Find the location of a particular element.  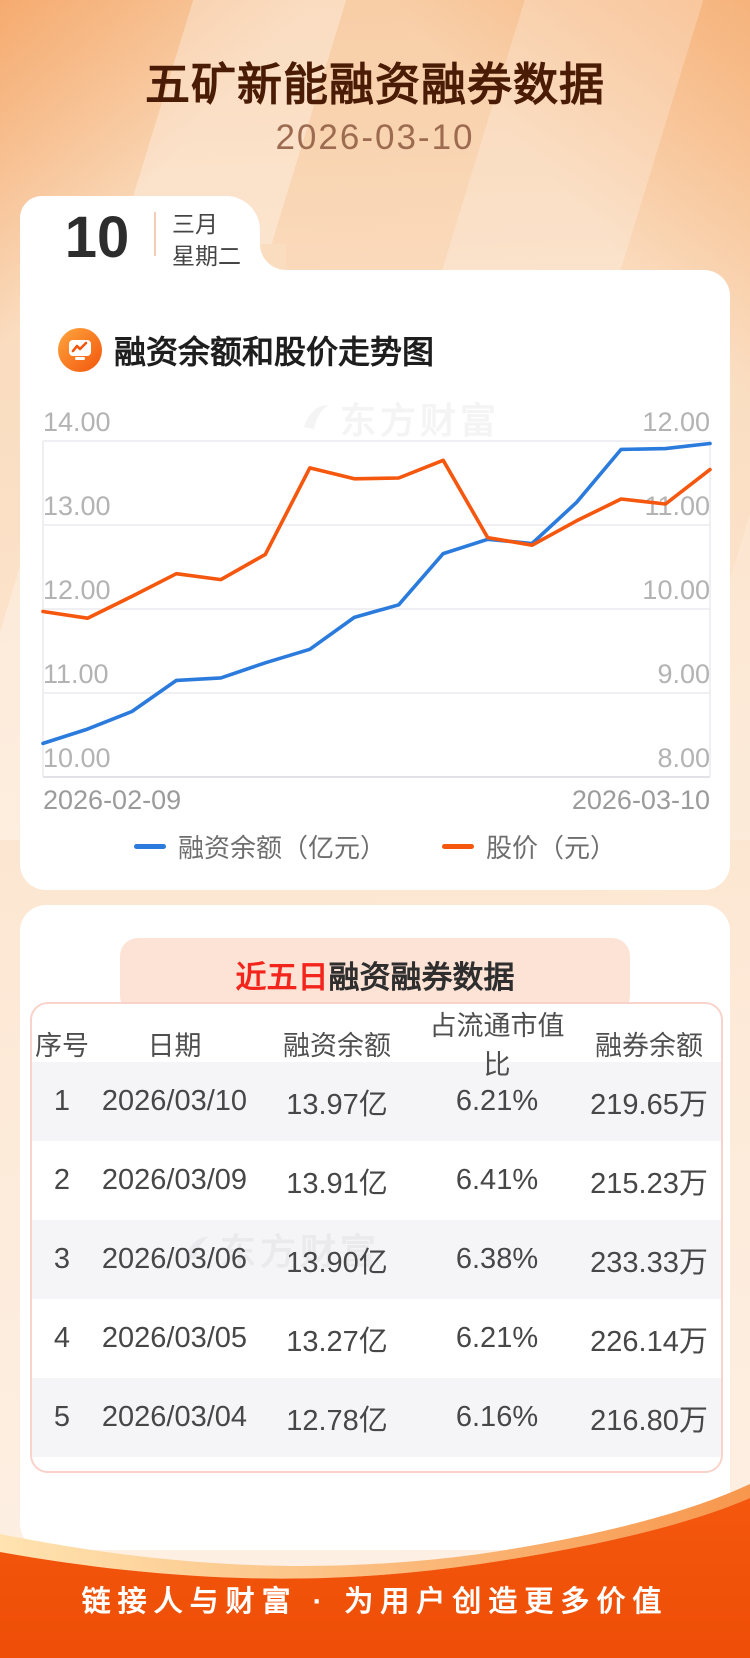

table-cell: 2026/03/06 is located at coordinates (174, 1259).